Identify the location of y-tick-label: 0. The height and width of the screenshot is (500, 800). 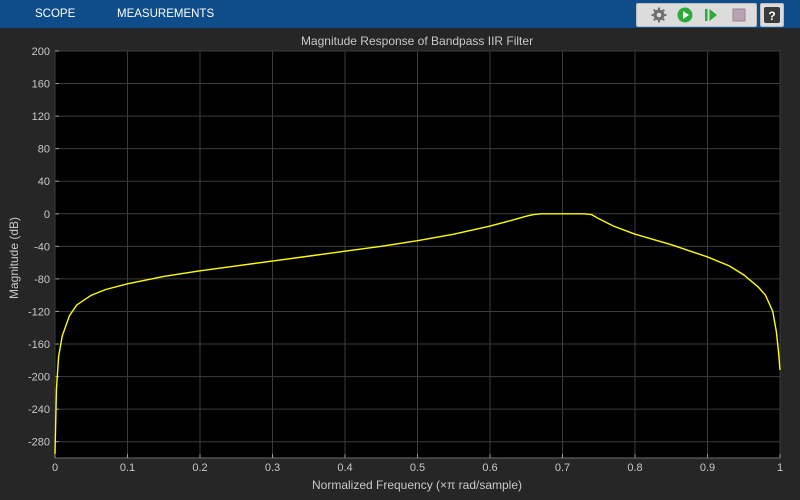
(47, 215).